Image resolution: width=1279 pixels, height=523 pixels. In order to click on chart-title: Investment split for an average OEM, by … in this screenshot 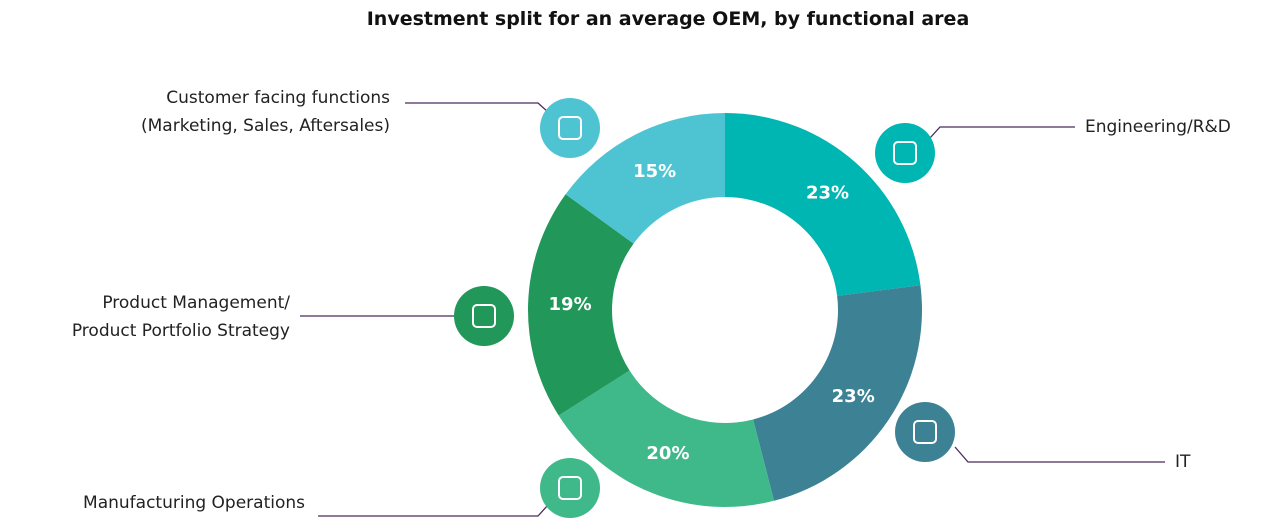, I will do `click(668, 19)`.